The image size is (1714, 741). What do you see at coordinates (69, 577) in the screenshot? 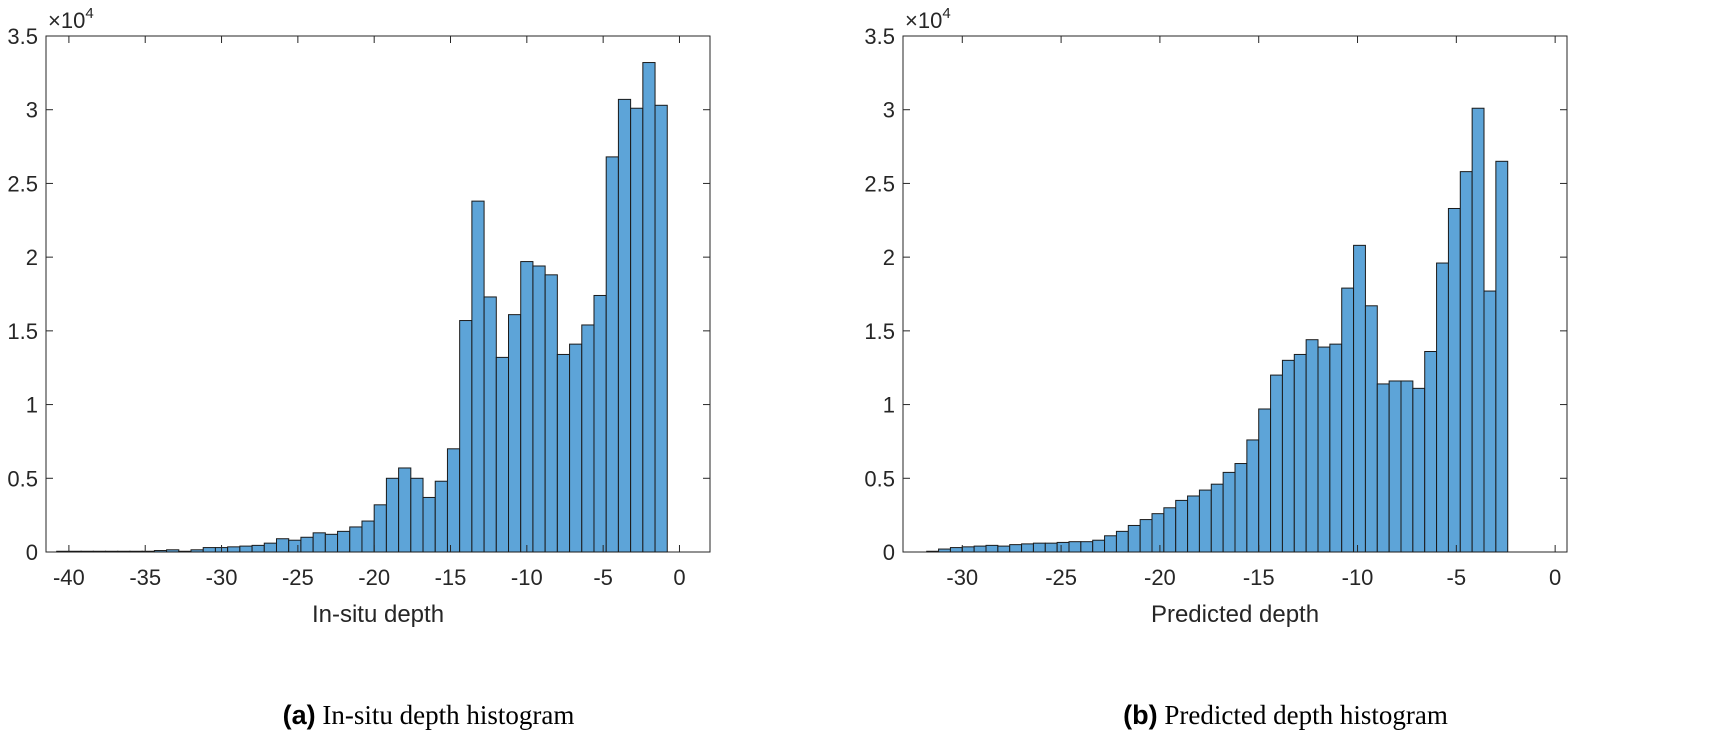
I see `x-tick-label: -40` at bounding box center [69, 577].